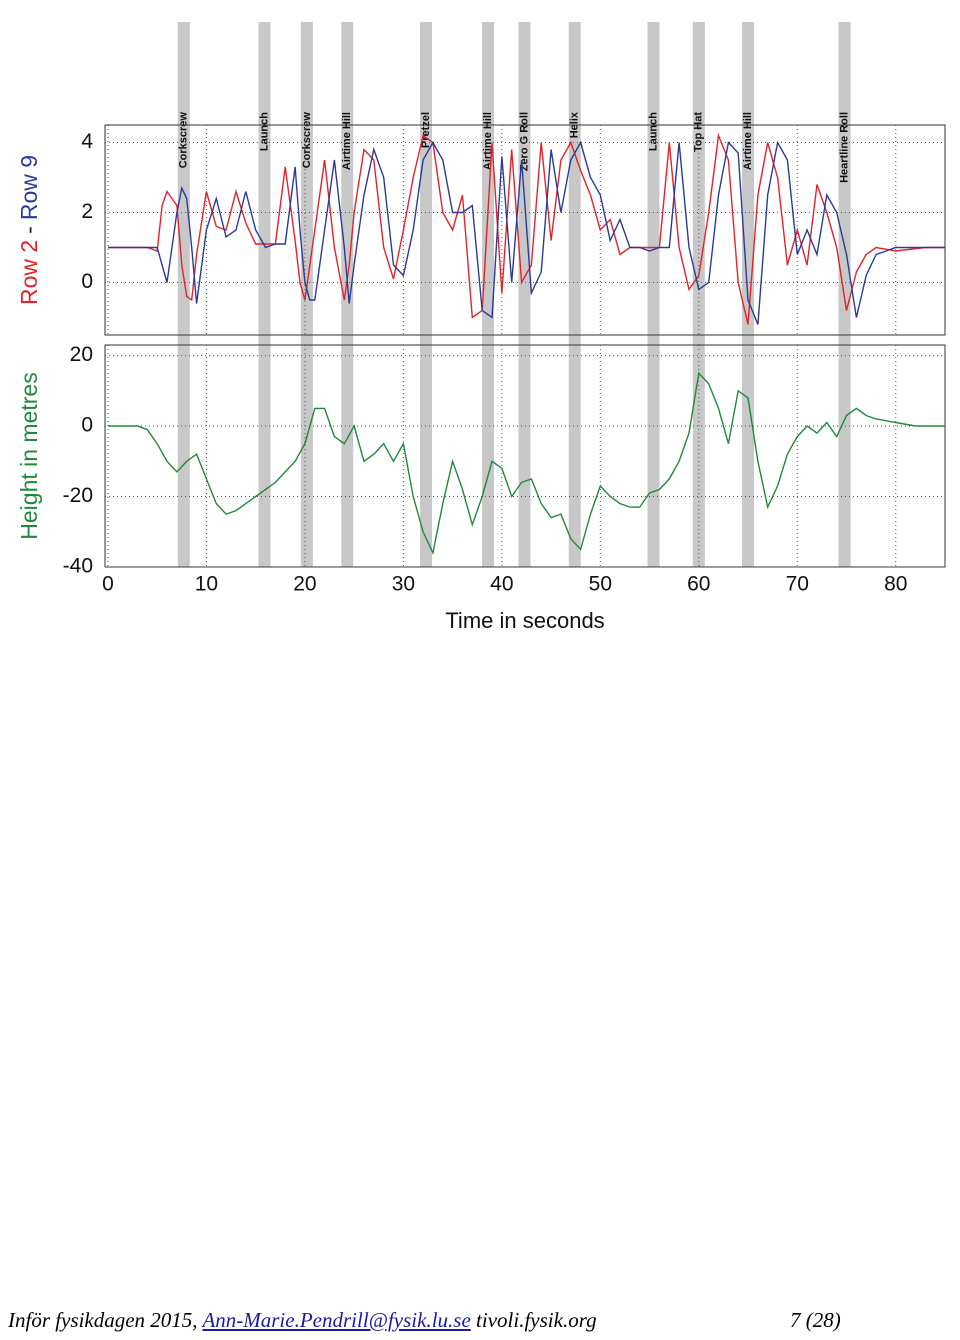 The image size is (960, 1340). I want to click on x-tick-label: 10, so click(206, 584).